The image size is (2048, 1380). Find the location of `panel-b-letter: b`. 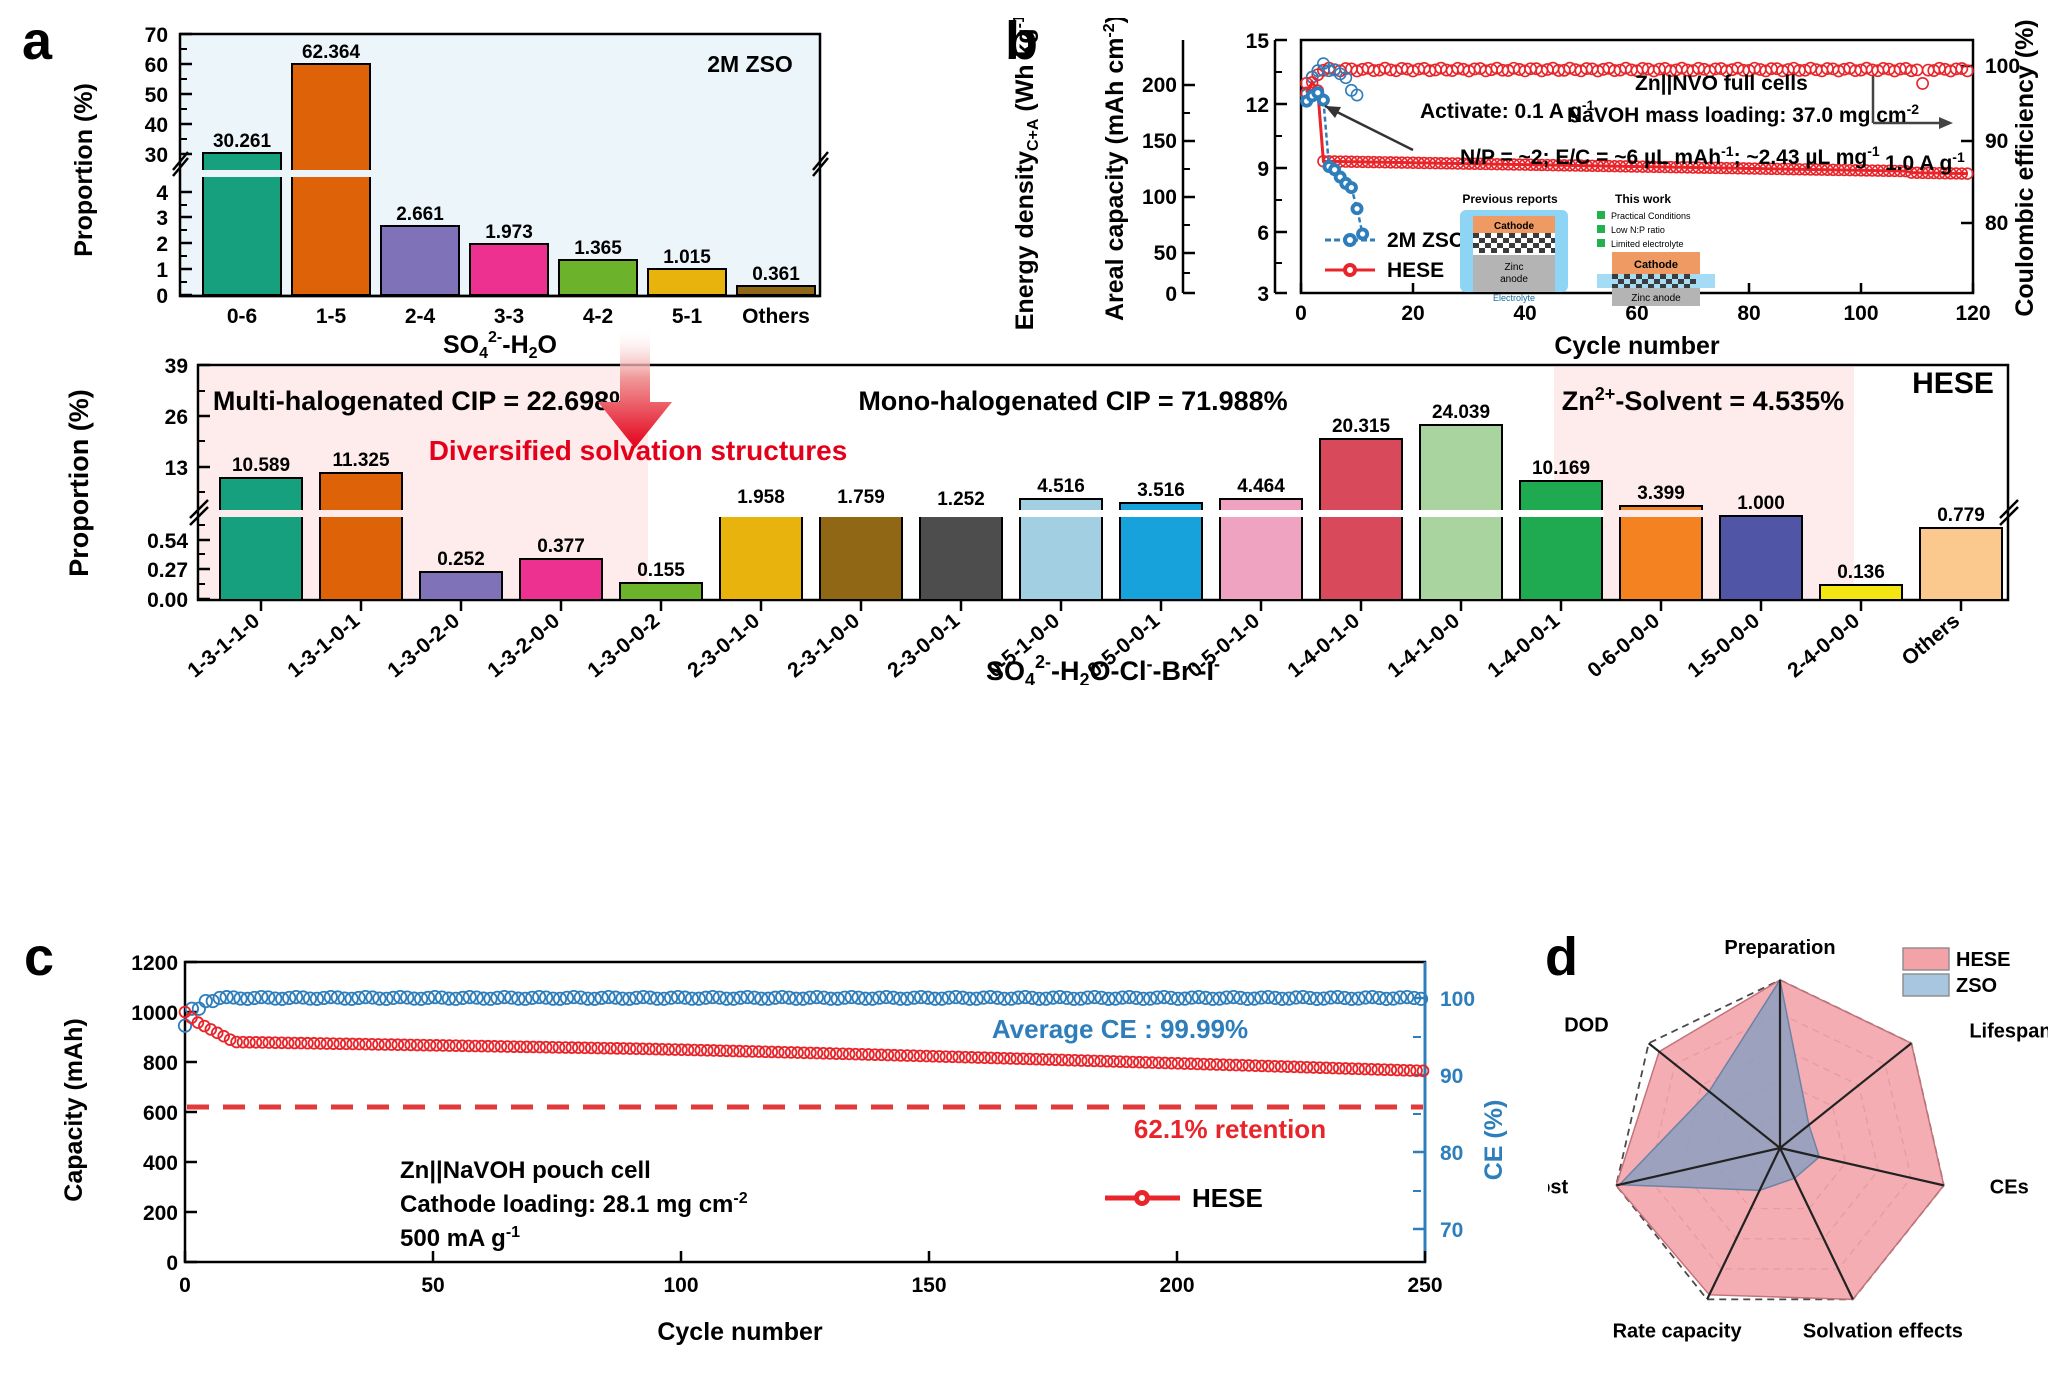

panel-b-letter: b is located at coordinates (1021, 41).